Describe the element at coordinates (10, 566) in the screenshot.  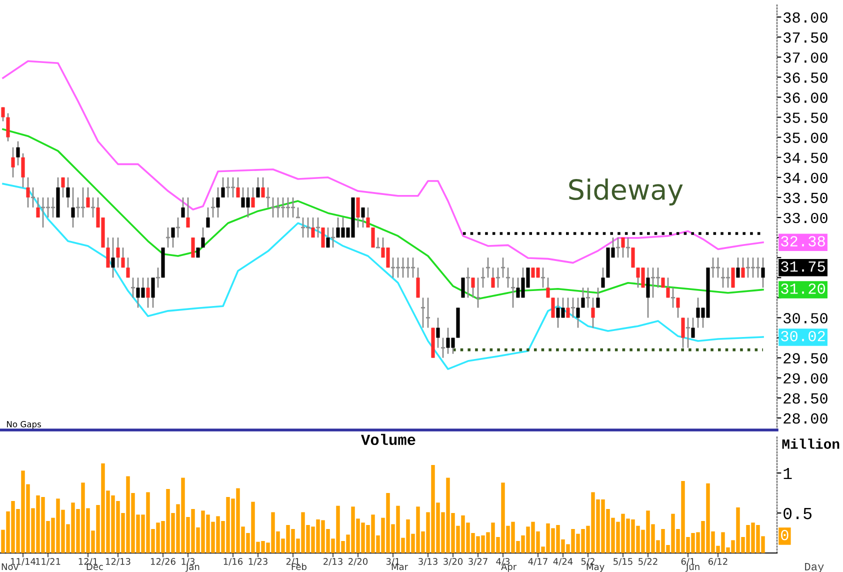
I see `text: Nov` at that location.